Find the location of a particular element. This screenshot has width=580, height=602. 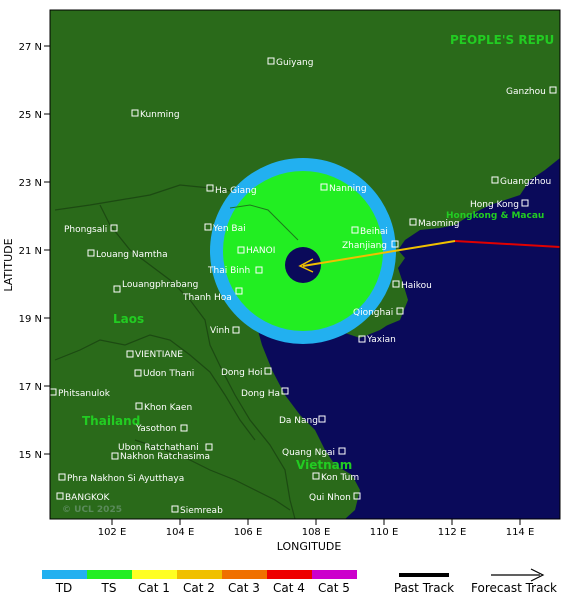

city-label: Guangzhou is located at coordinates (525, 182).